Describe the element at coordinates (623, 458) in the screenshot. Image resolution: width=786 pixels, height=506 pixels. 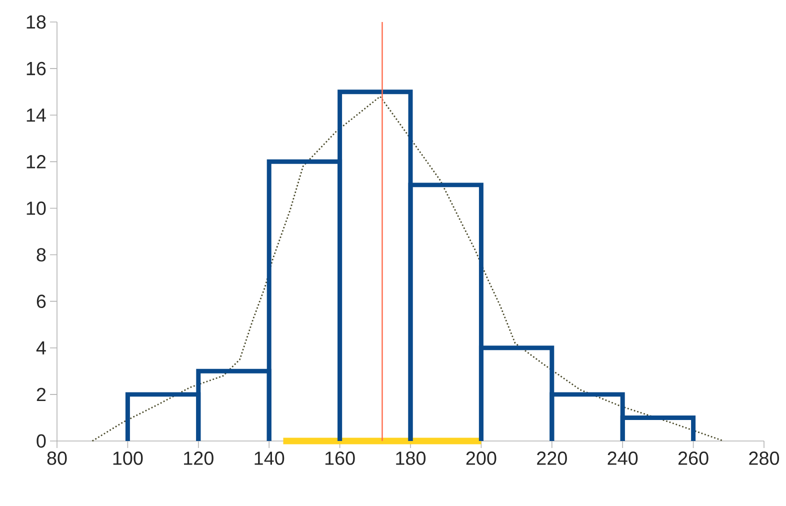
I see `x-tick-label: 240` at that location.